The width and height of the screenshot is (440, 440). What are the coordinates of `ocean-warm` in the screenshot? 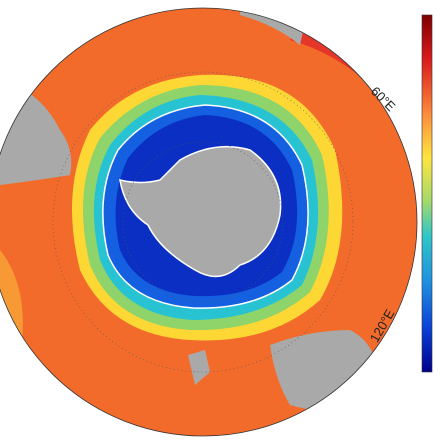 It's located at (353, 75).